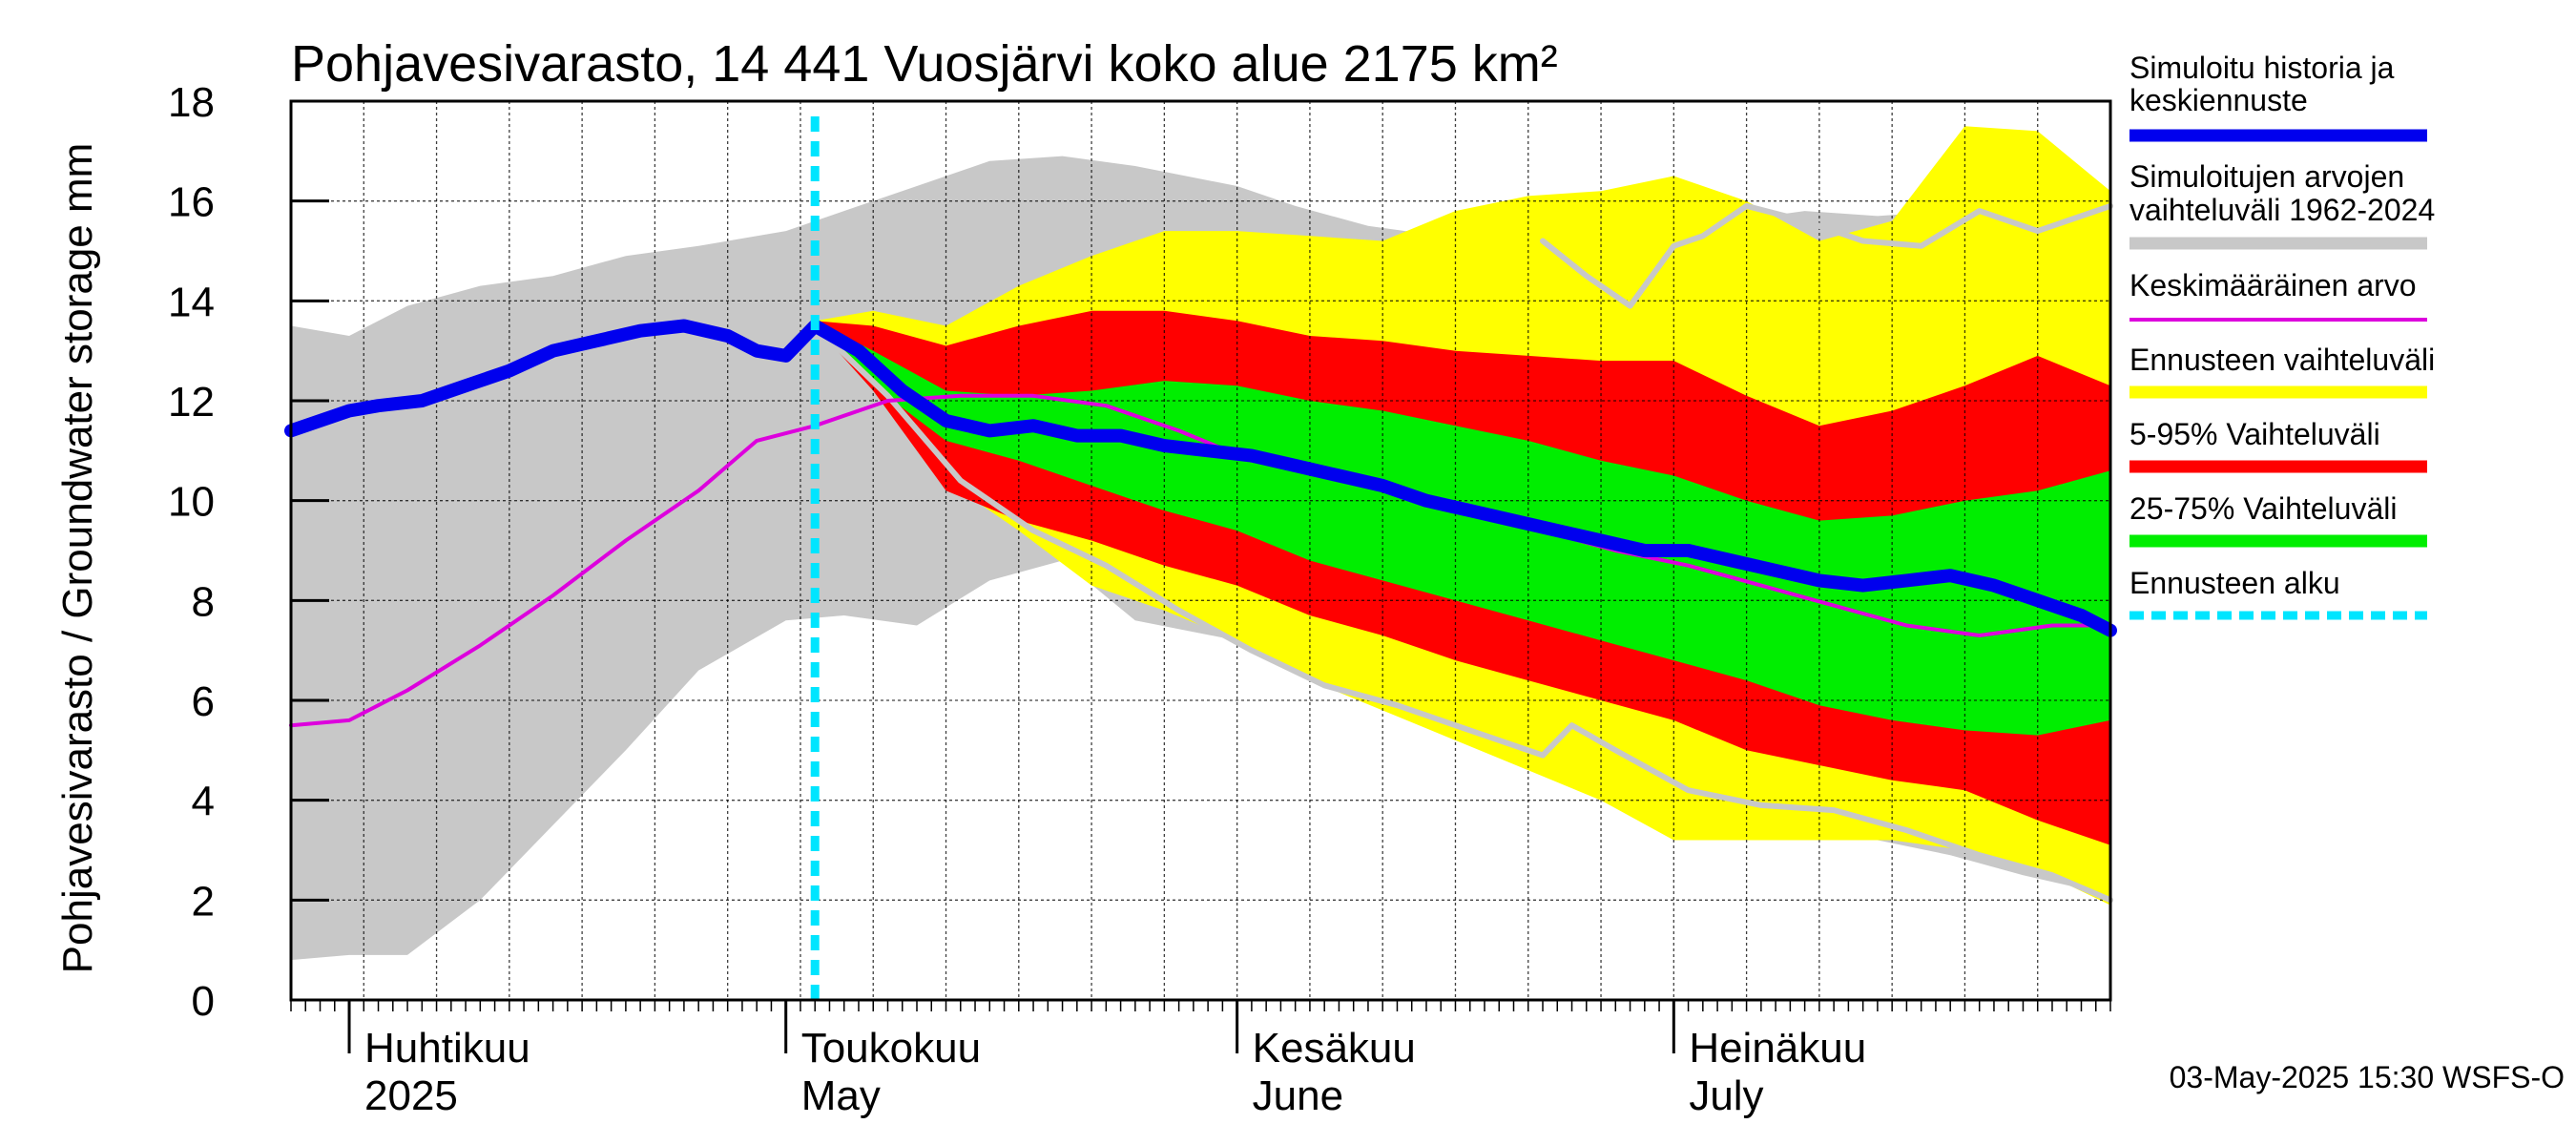 This screenshot has width=2576, height=1145. What do you see at coordinates (1726, 1095) in the screenshot?
I see `x-month-sublabel: July` at bounding box center [1726, 1095].